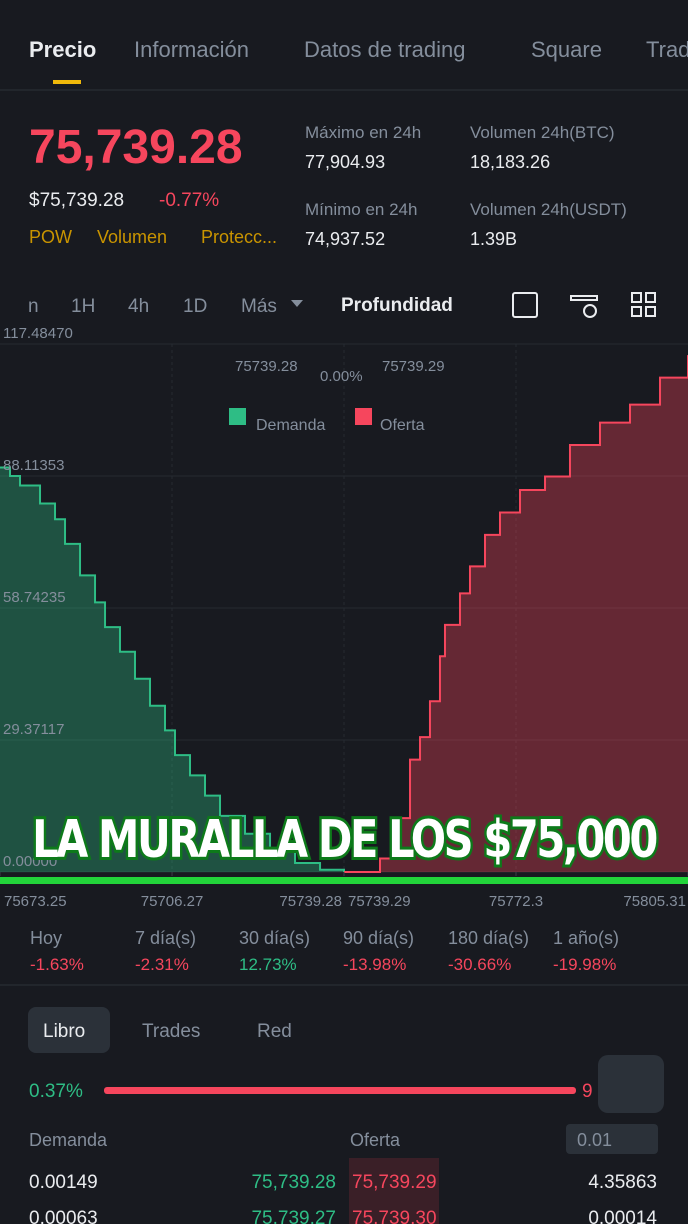 The height and width of the screenshot is (1224, 688). I want to click on interval: n, so click(33, 306).